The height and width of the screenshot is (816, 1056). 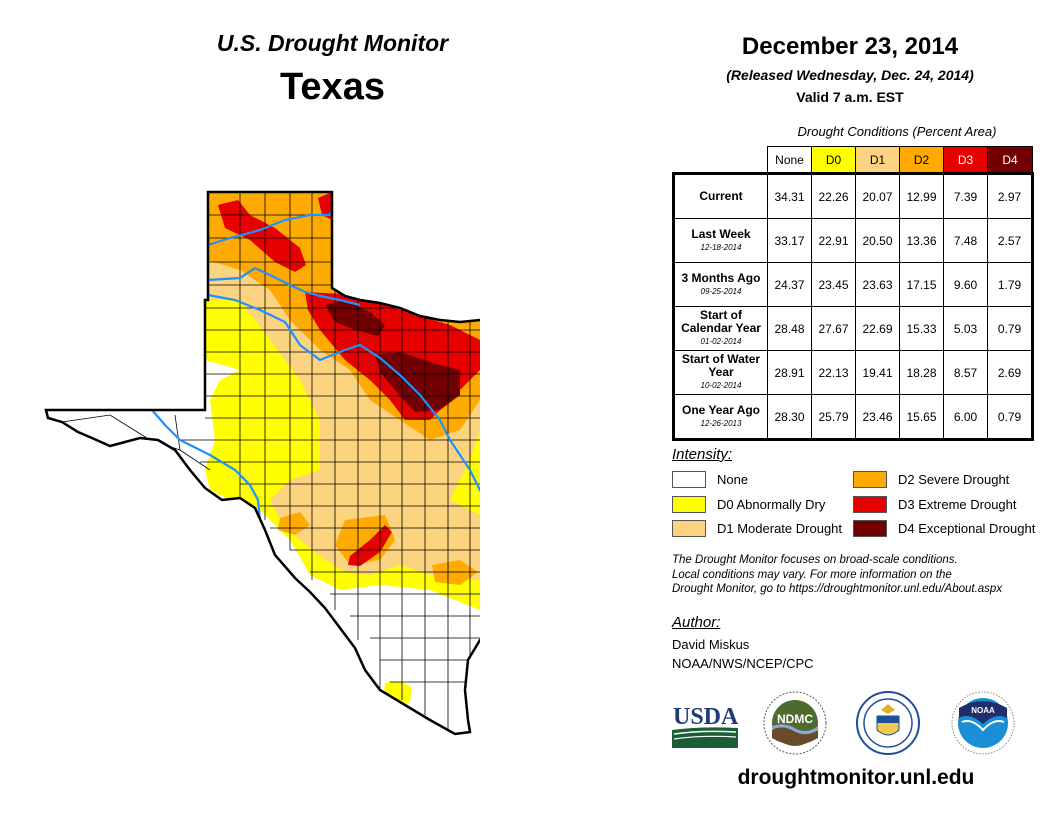 I want to click on cell-d2: 12.99, so click(x=921, y=195).